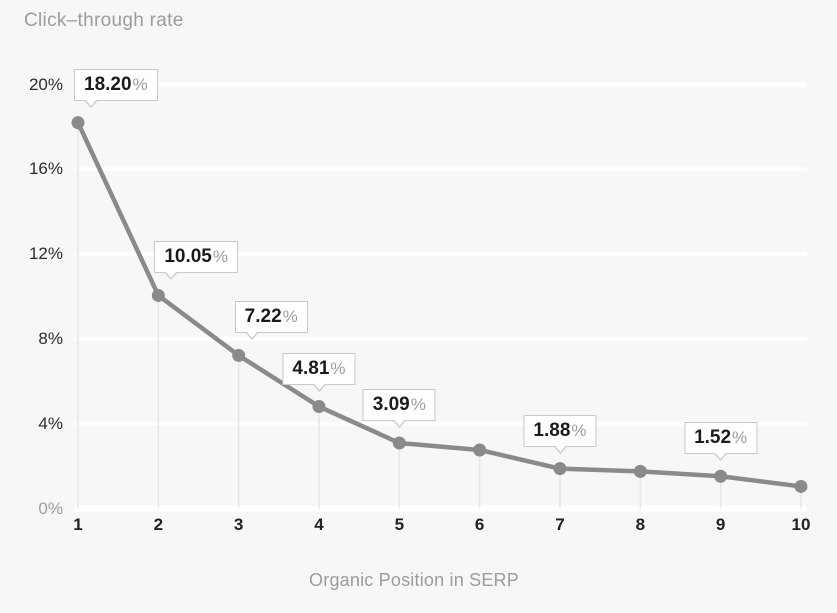 The height and width of the screenshot is (613, 837). Describe the element at coordinates (560, 524) in the screenshot. I see `x-tick-label: 7` at that location.